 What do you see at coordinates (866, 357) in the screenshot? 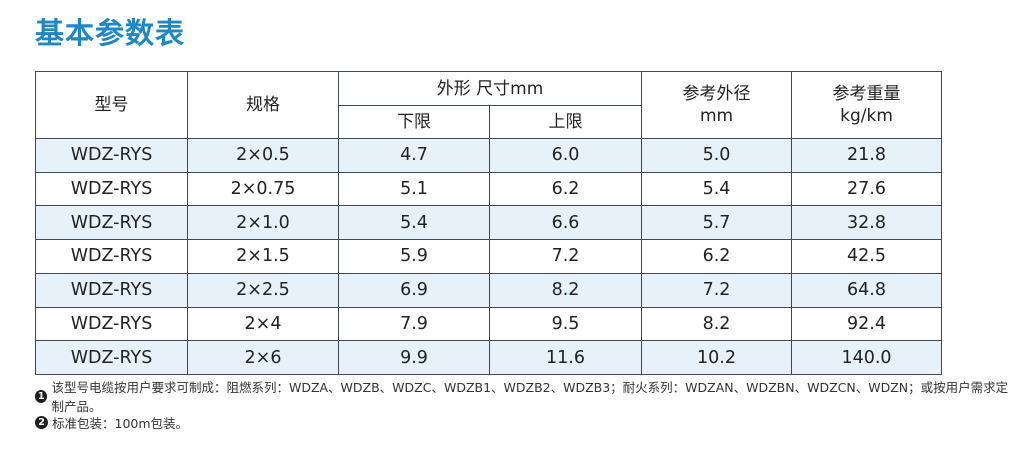
I see `cell-weight: 140.0` at bounding box center [866, 357].